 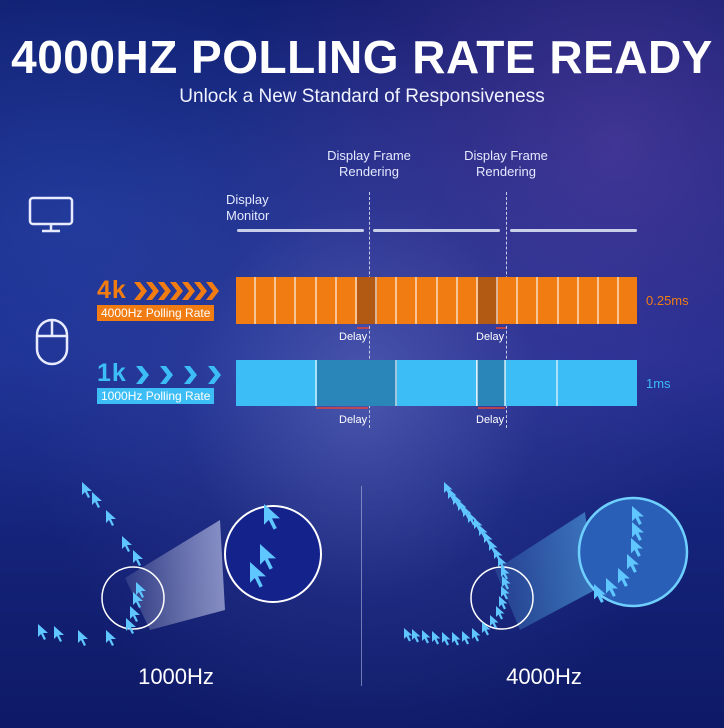 I want to click on cursor-trail-4000hz, so click(x=546, y=564).